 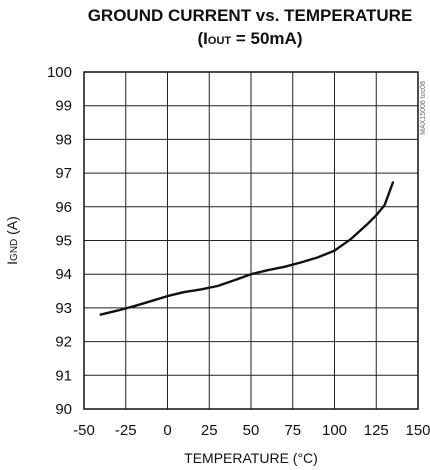 What do you see at coordinates (63, 173) in the screenshot?
I see `y-tick-label: 97` at bounding box center [63, 173].